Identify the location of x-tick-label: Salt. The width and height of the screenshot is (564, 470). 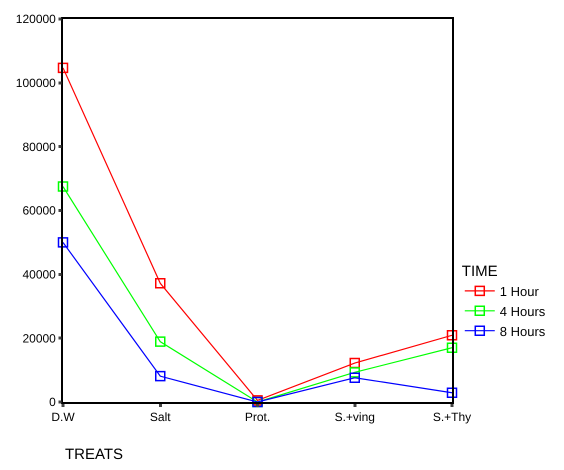
(161, 417).